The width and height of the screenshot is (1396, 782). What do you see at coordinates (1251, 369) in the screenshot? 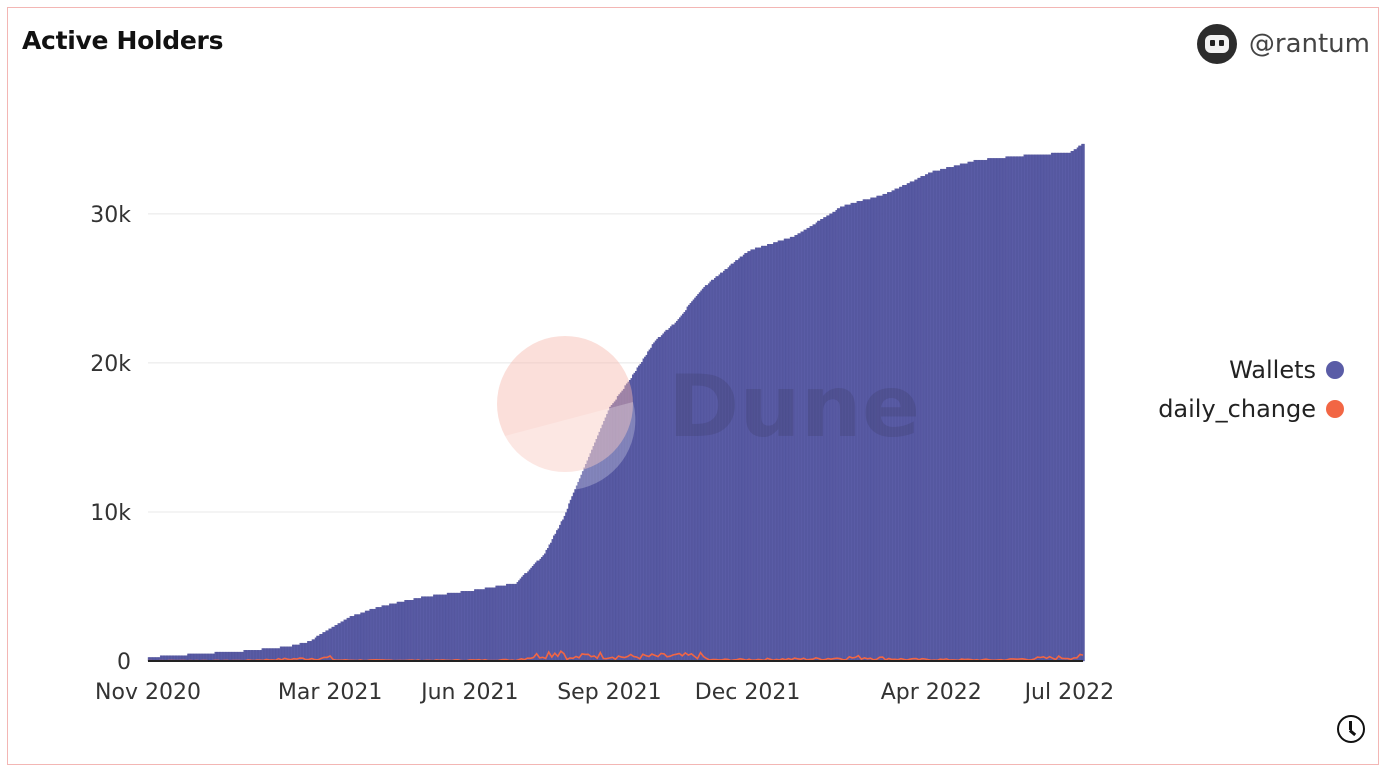
I see `legend-item-wallets: Wallets` at bounding box center [1251, 369].